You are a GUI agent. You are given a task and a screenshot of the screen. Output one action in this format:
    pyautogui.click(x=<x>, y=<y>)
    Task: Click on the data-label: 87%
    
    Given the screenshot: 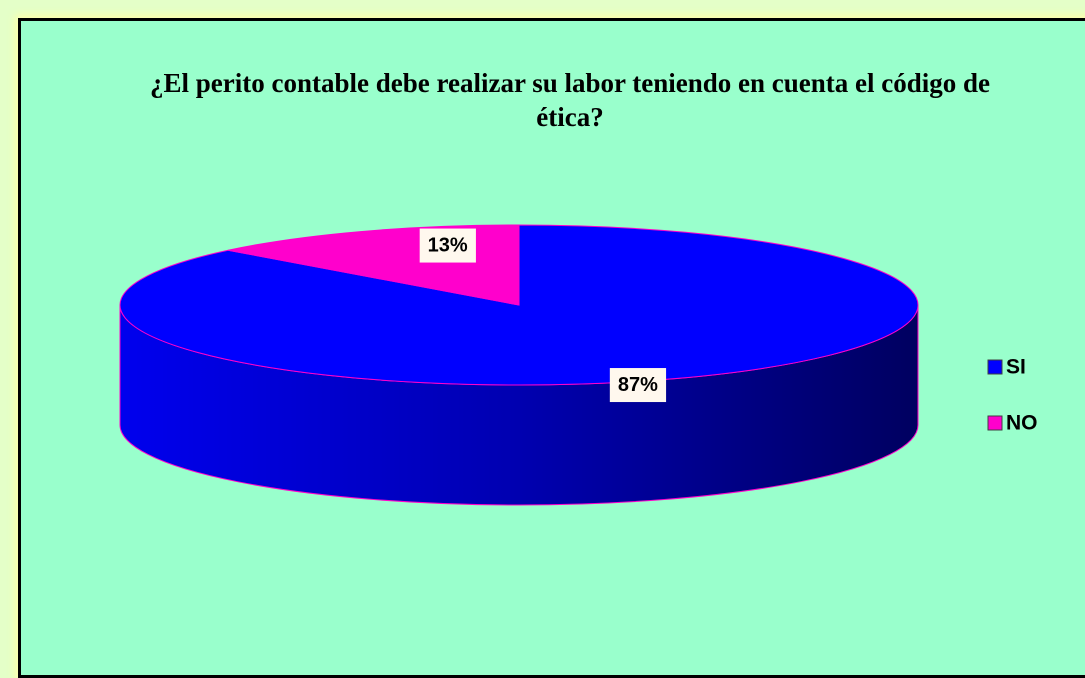 What is the action you would take?
    pyautogui.click(x=638, y=385)
    